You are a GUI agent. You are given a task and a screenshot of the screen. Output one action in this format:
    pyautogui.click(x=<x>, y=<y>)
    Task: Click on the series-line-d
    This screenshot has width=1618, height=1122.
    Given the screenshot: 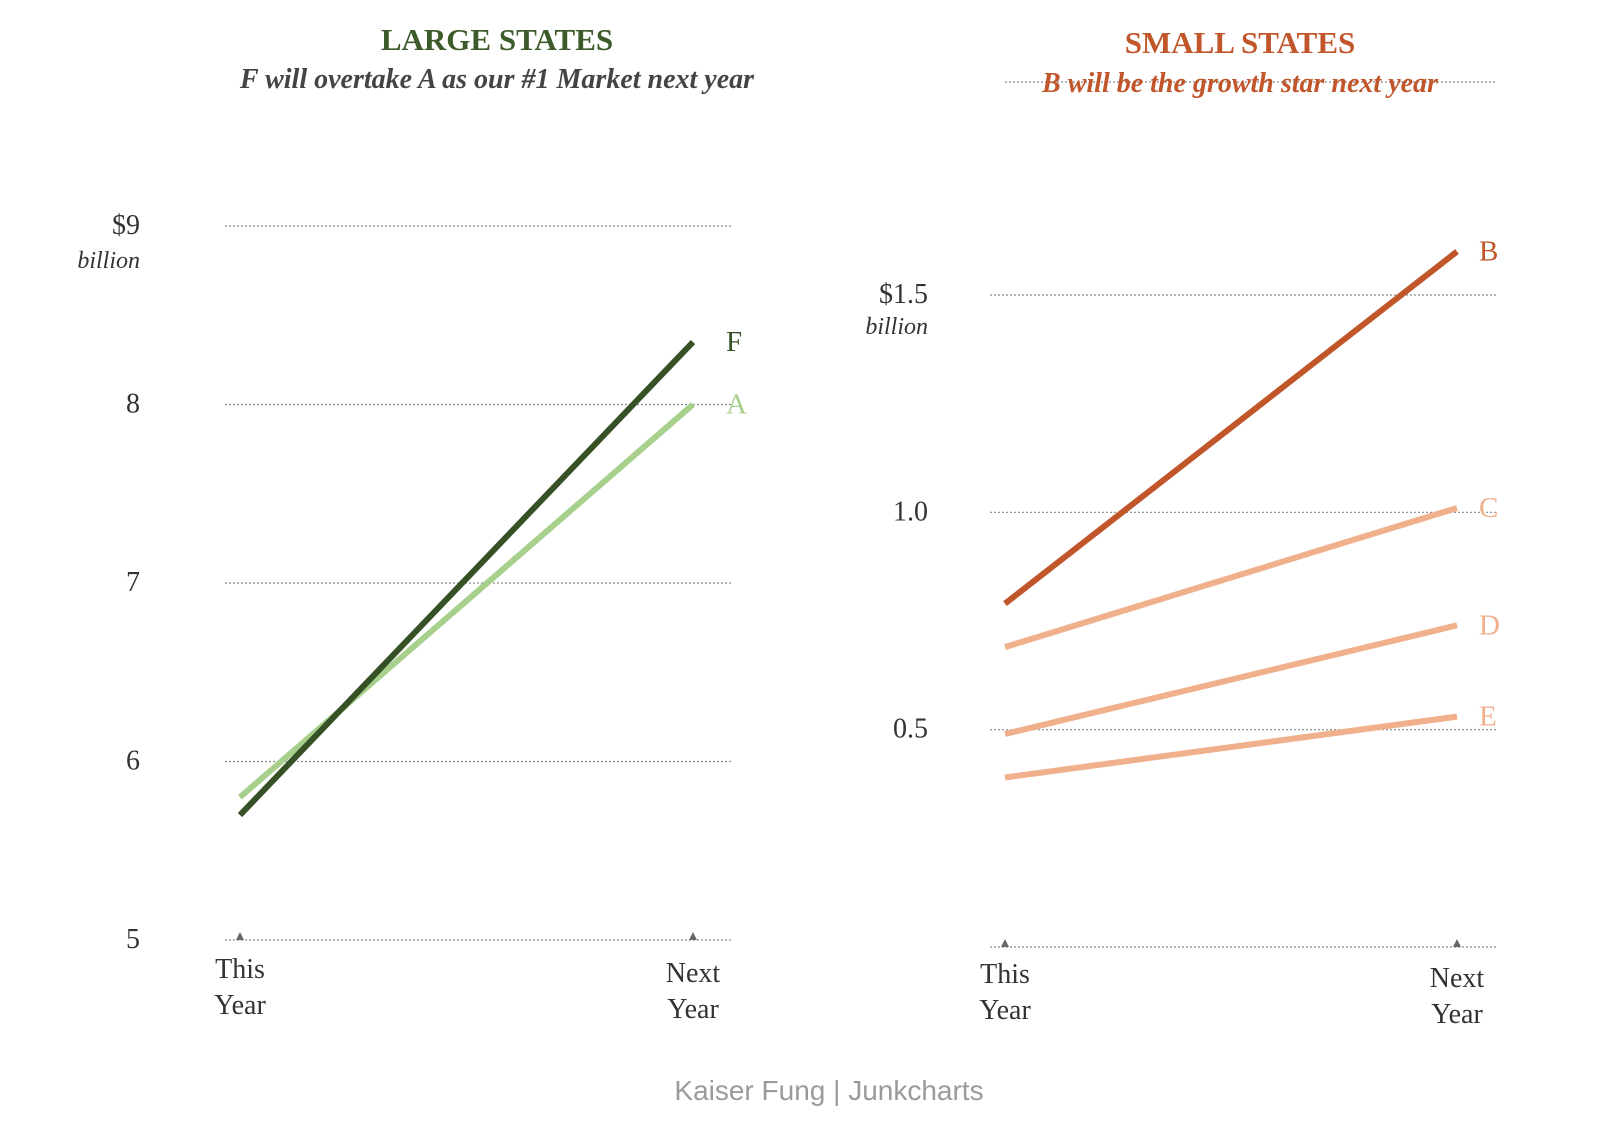 What is the action you would take?
    pyautogui.click(x=1231, y=679)
    